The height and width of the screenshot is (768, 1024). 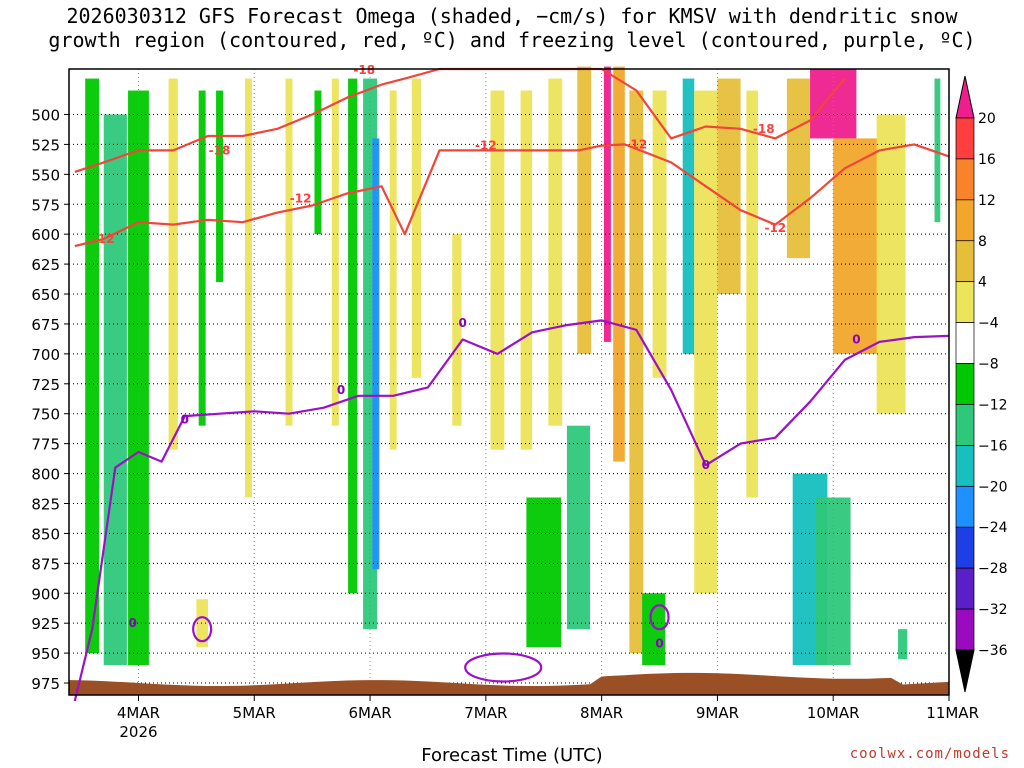 What do you see at coordinates (45, 684) in the screenshot?
I see `y-tick-label: 975` at bounding box center [45, 684].